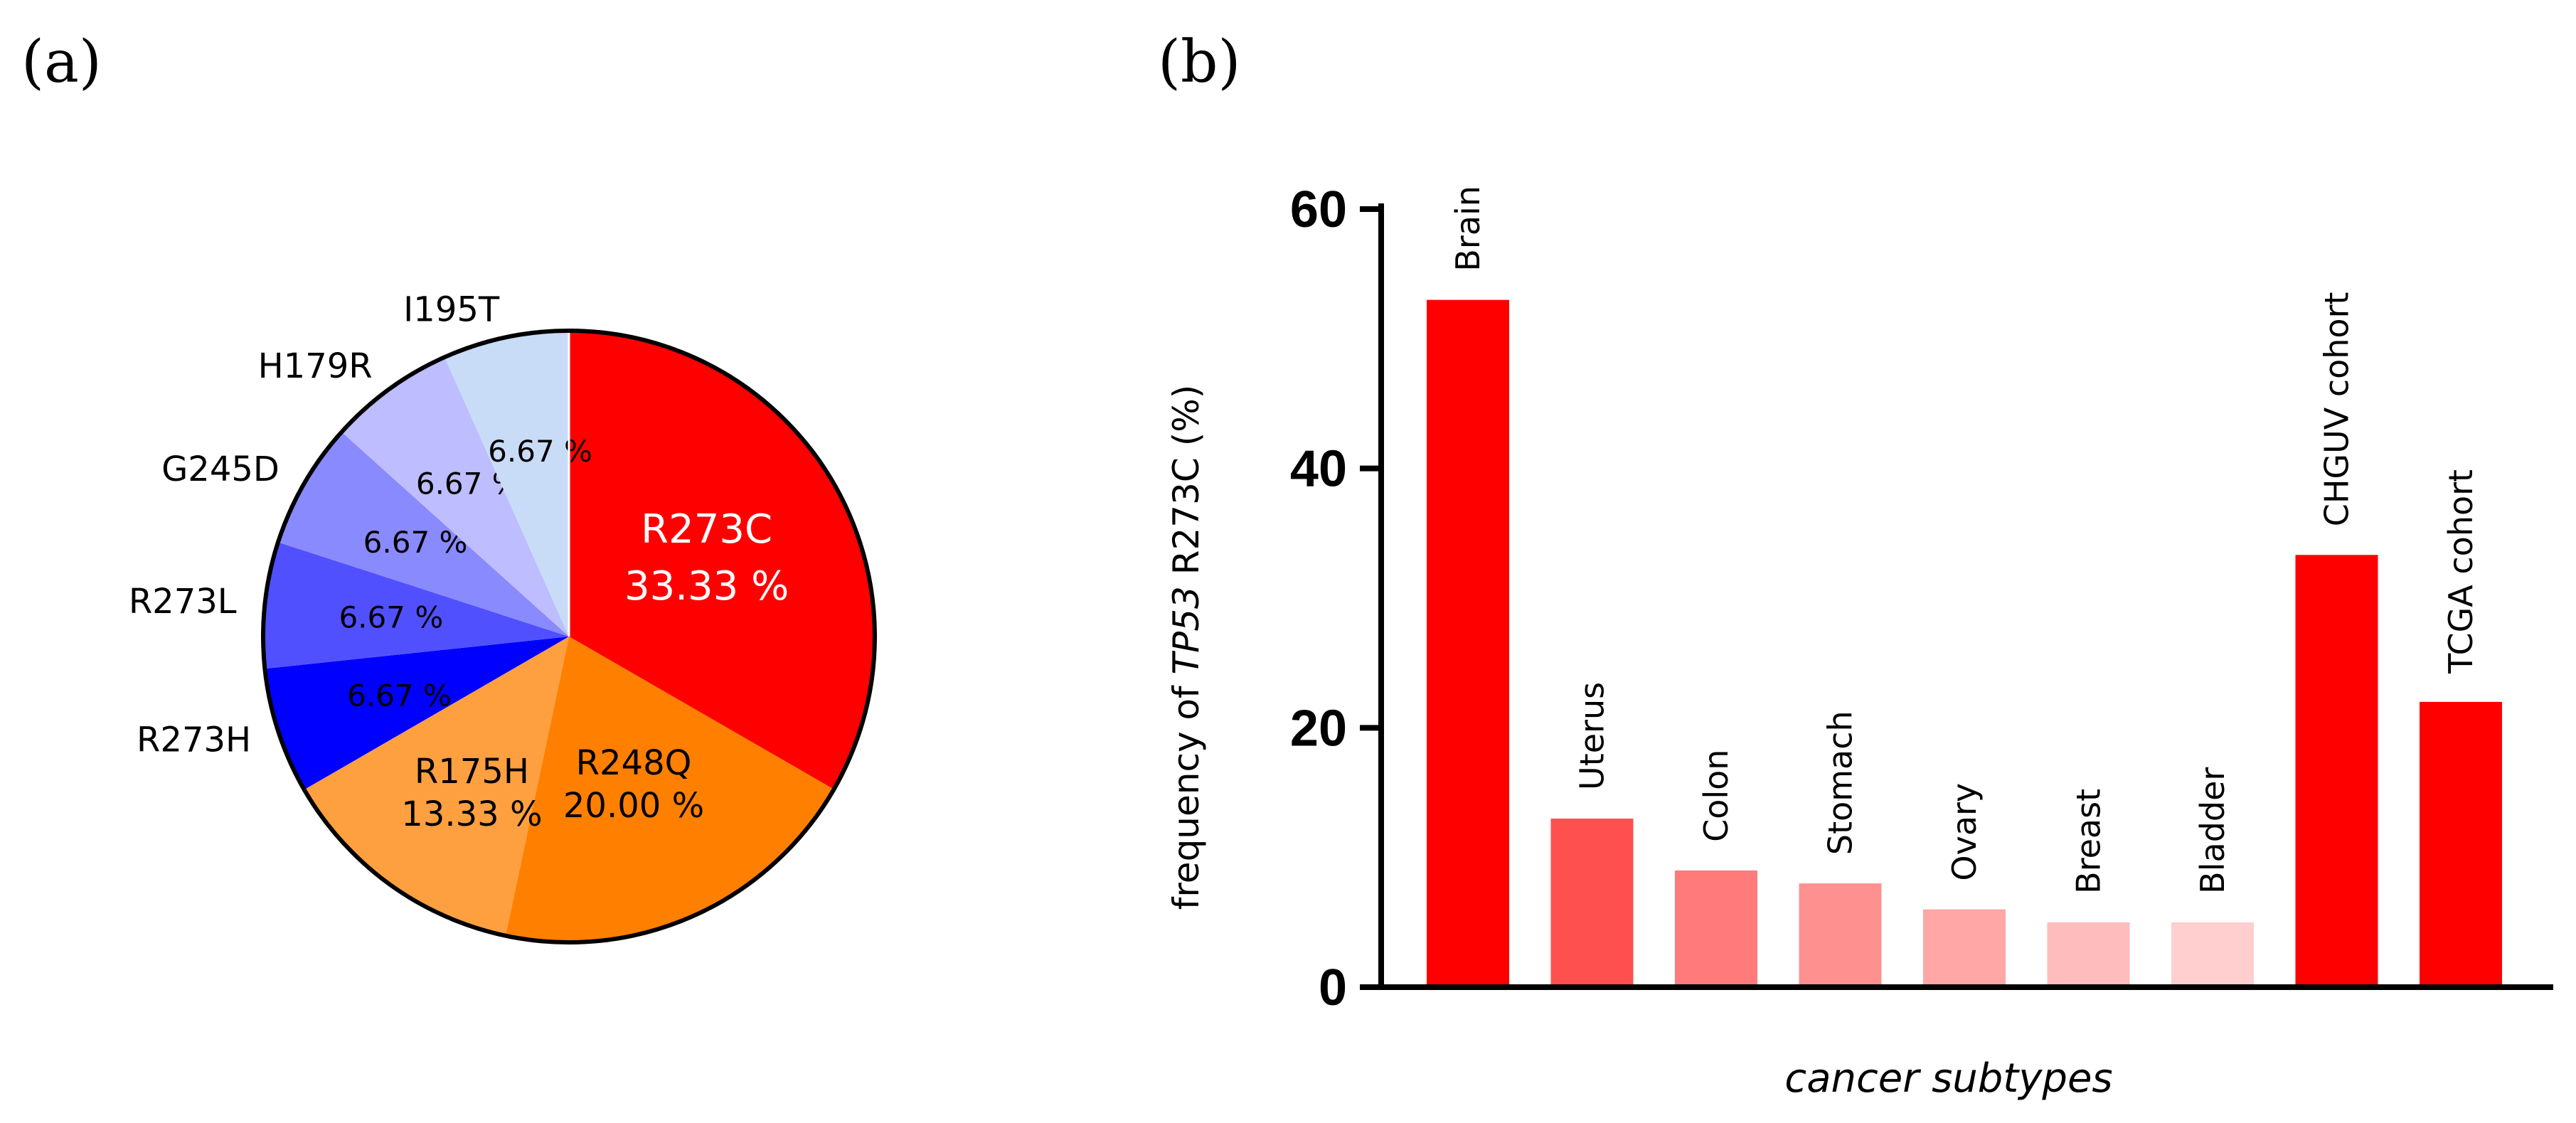  Describe the element at coordinates (2461, 571) in the screenshot. I see `bar-label-tcga-cohort: TCGA cohort` at that location.